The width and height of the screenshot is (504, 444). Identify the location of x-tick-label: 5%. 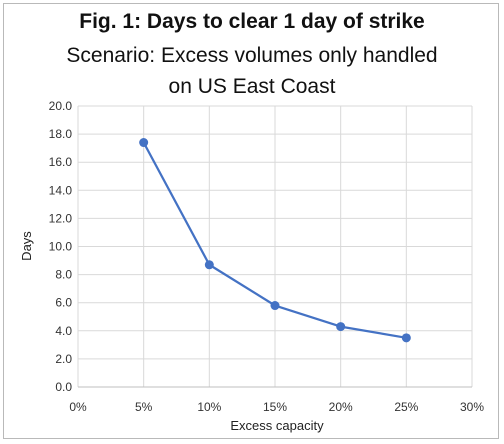
(144, 407).